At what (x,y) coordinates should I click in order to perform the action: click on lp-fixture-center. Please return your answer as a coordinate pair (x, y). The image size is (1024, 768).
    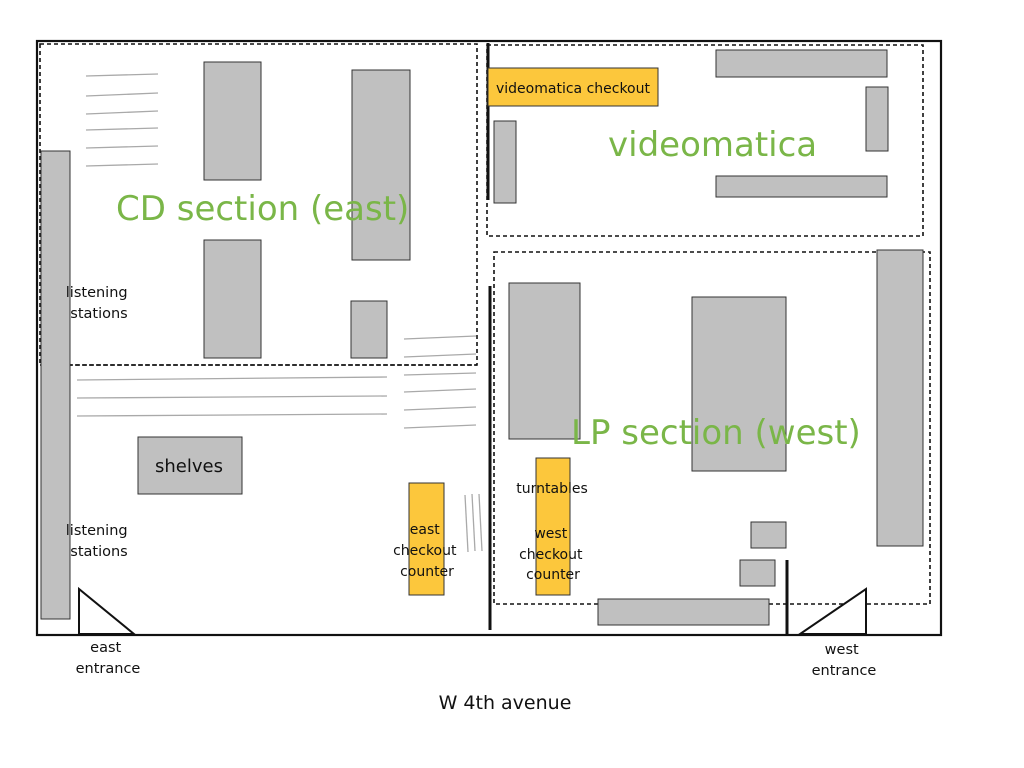
    Looking at the image, I should click on (739, 384).